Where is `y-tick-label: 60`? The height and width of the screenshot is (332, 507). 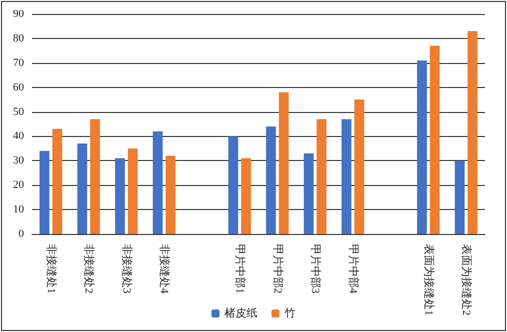 y-tick-label: 60 is located at coordinates (18, 87).